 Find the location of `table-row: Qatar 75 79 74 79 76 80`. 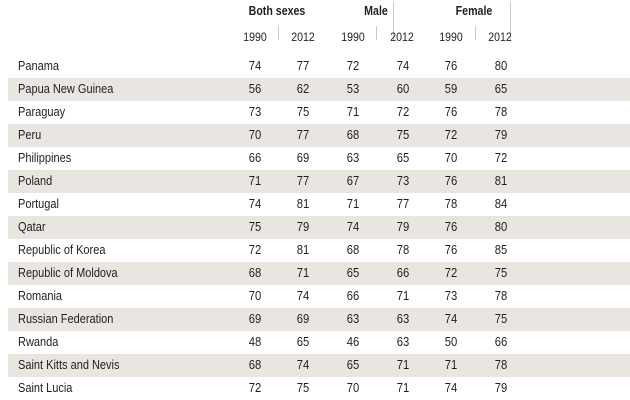

table-row: Qatar 75 79 74 79 76 80 is located at coordinates (319, 227).